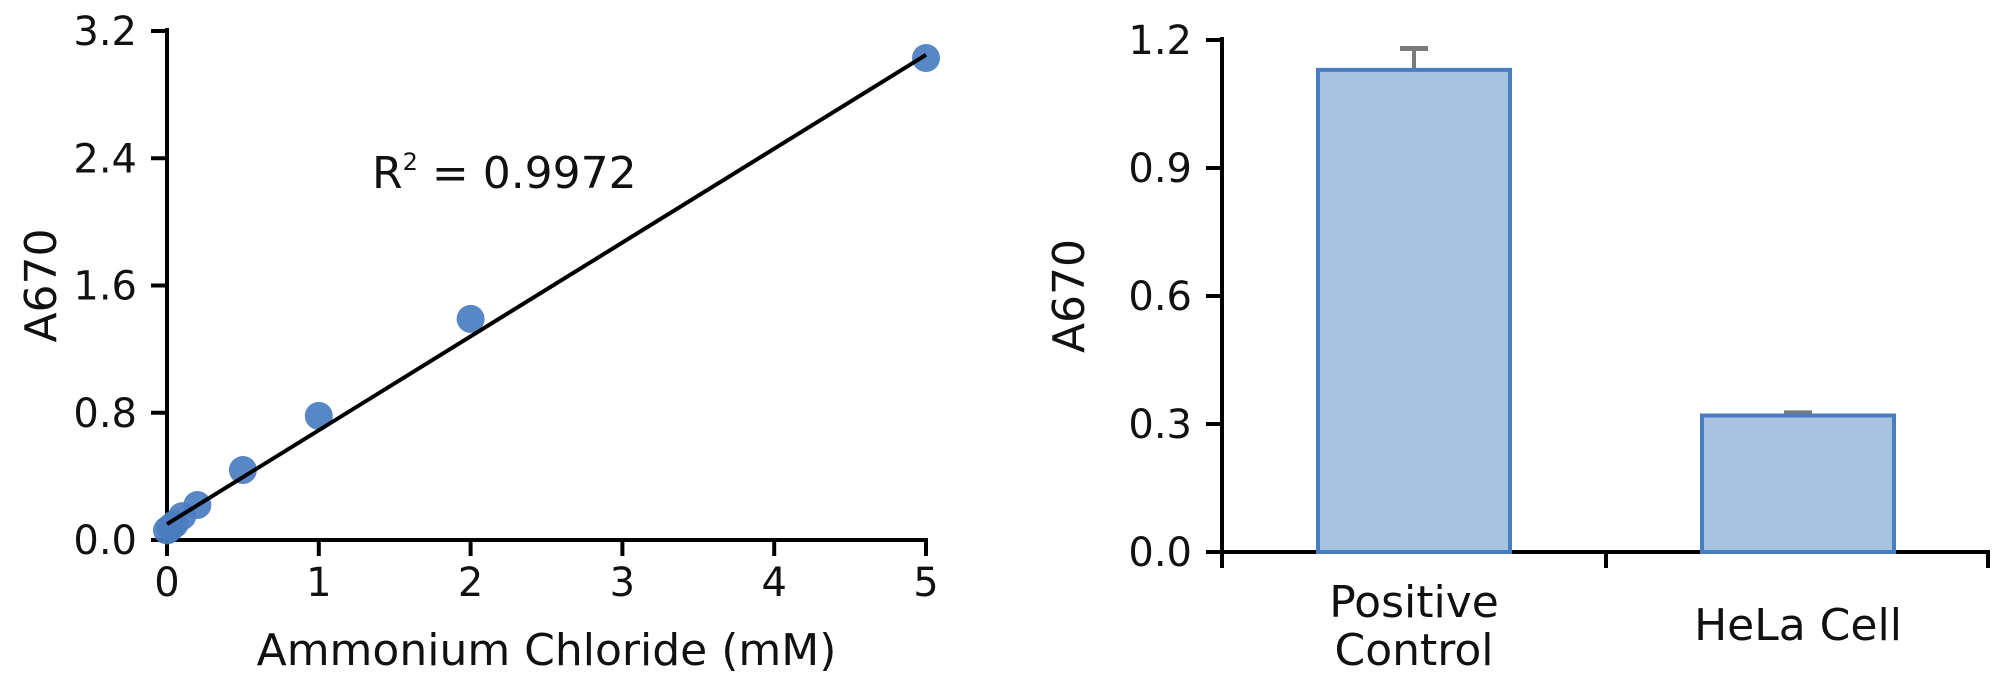  Describe the element at coordinates (1160, 425) in the screenshot. I see `y-tick-label: 0.3` at that location.